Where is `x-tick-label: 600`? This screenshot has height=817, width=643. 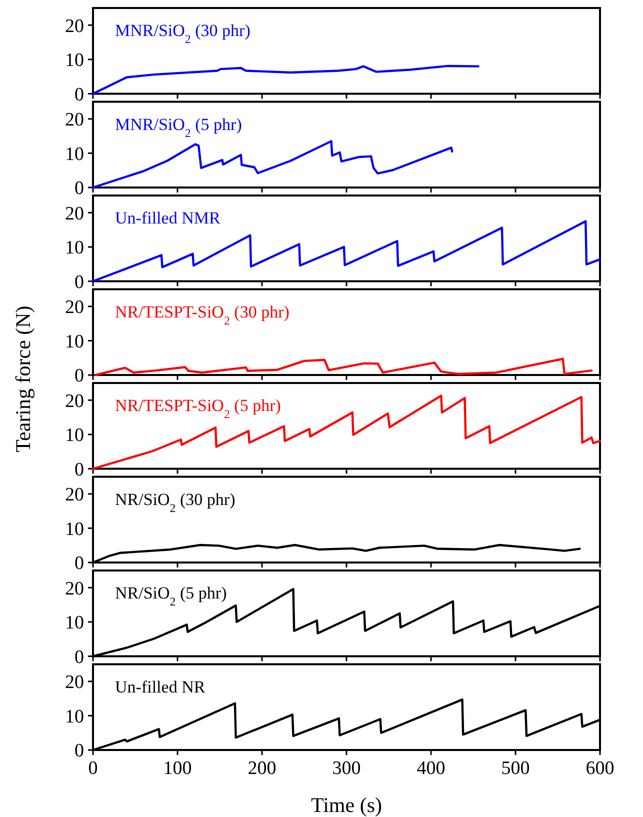 x-tick-label: 600 is located at coordinates (600, 768).